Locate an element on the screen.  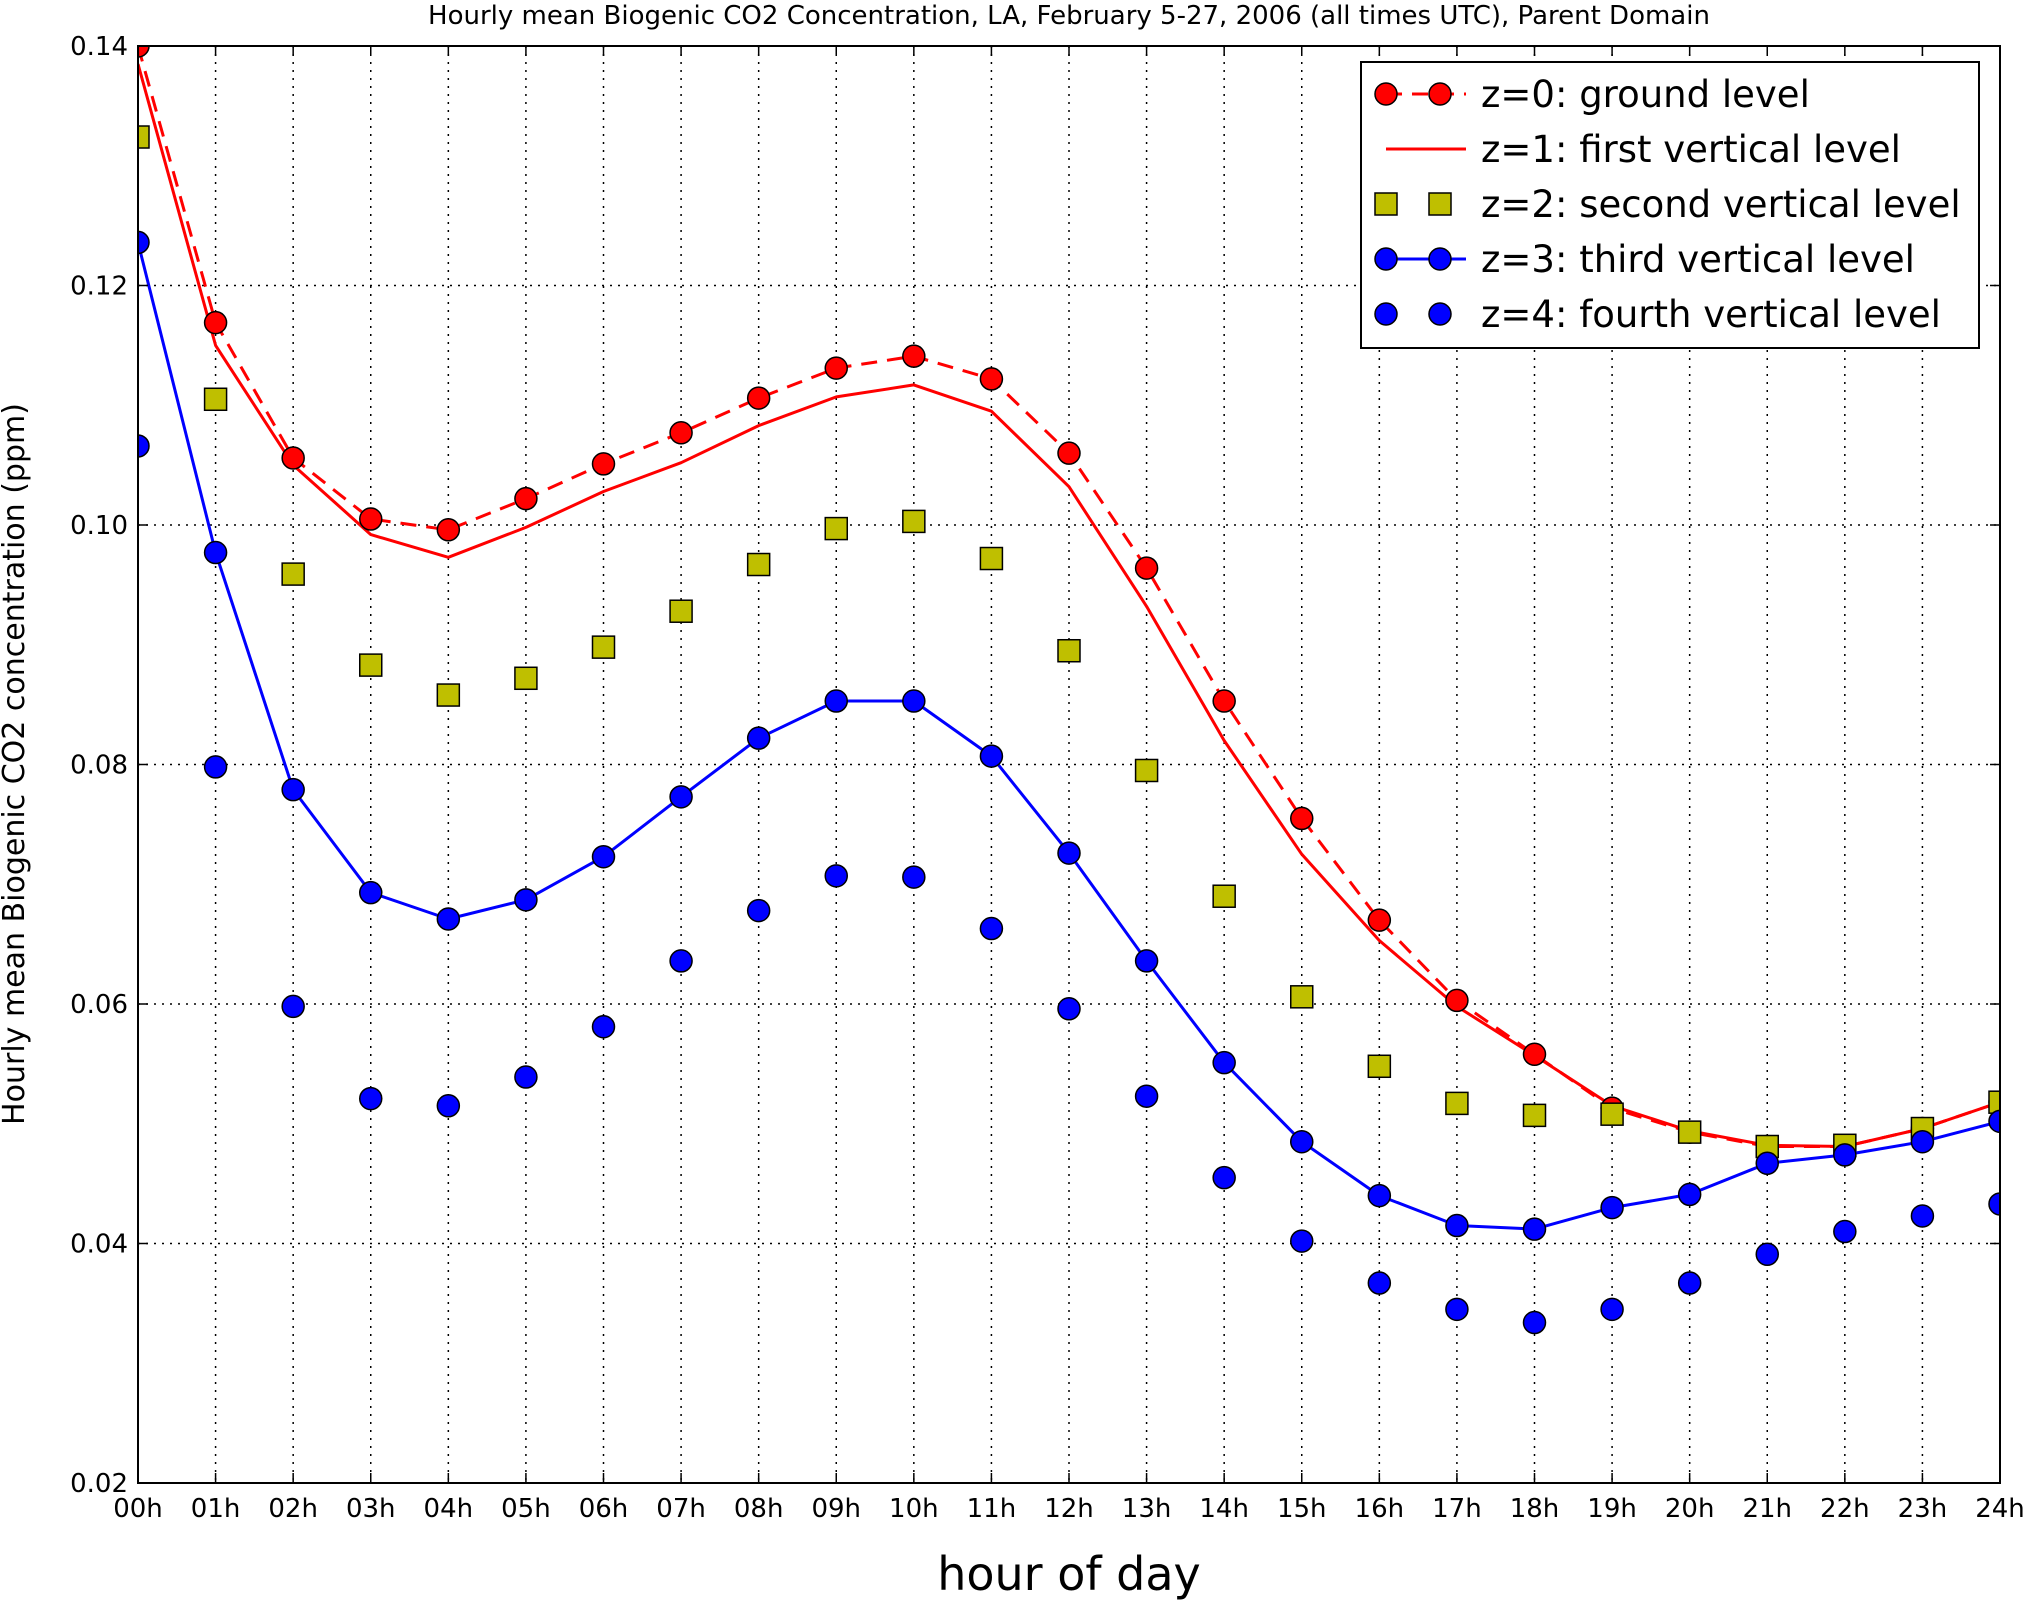
x-tick-label: 22h is located at coordinates (1845, 1509).